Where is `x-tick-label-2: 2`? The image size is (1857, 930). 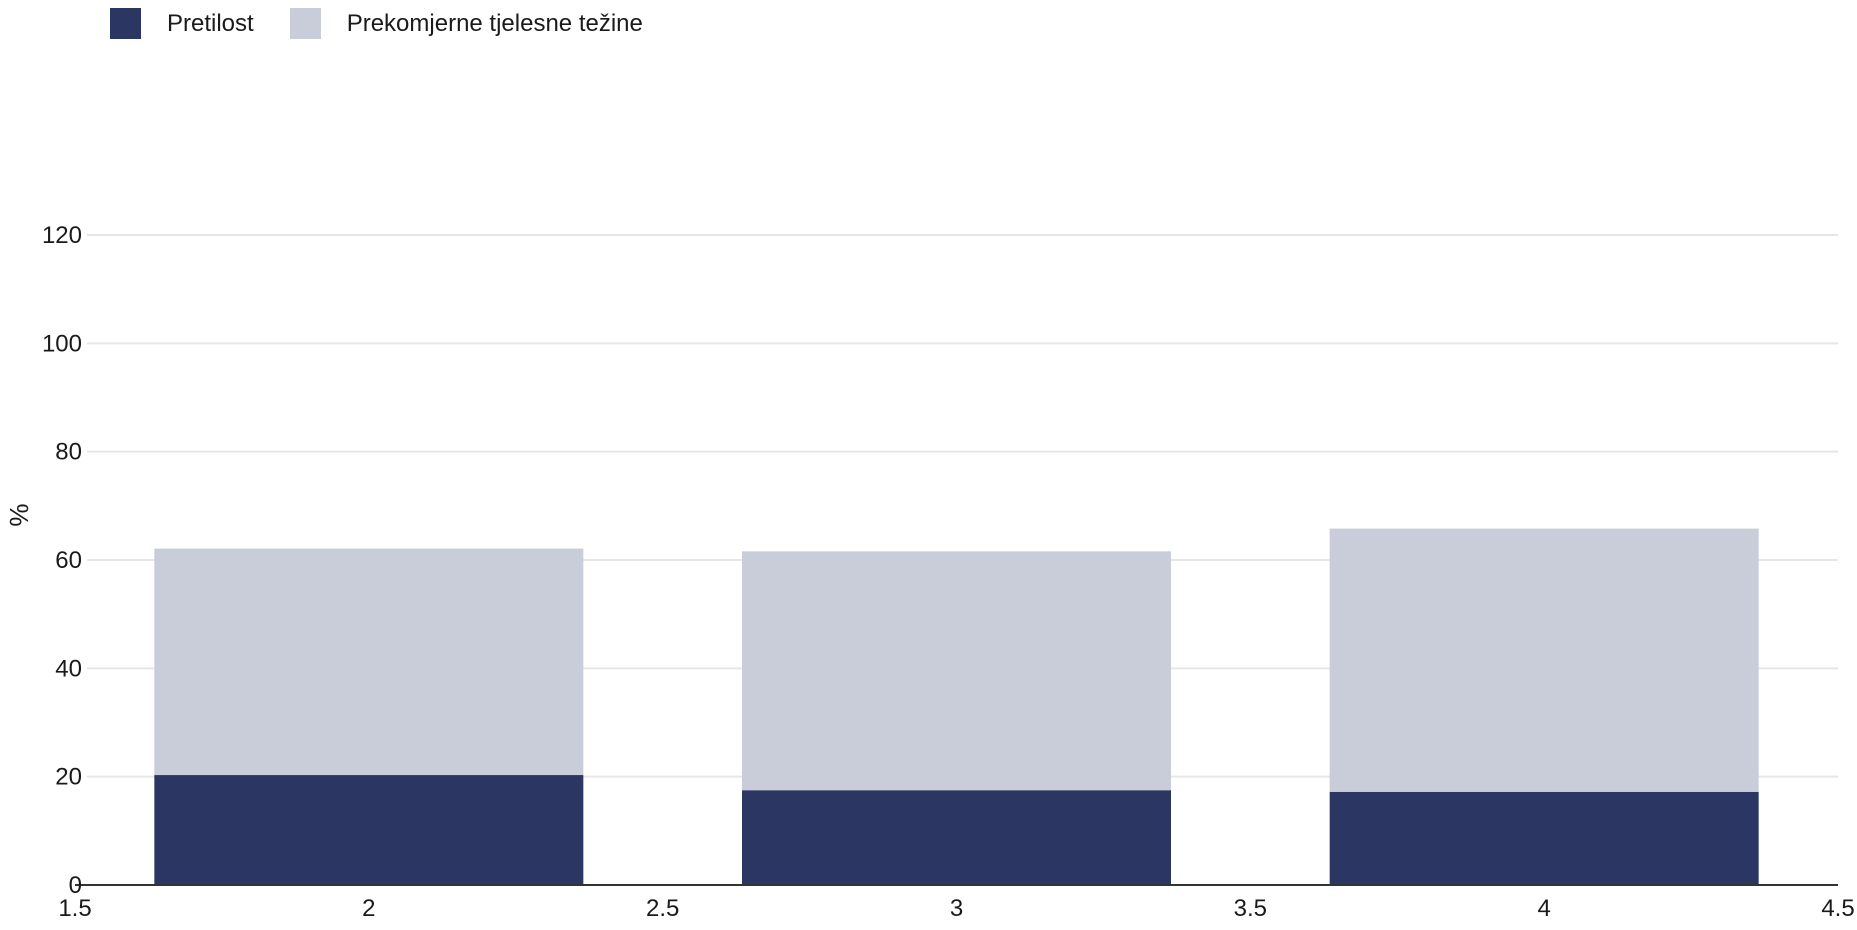
x-tick-label-2: 2 is located at coordinates (368, 908).